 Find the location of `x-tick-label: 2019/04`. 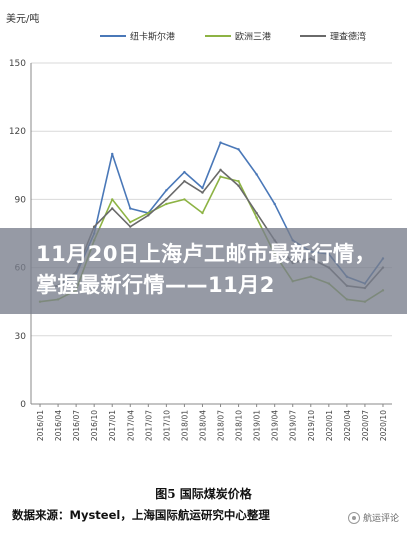

x-tick-label: 2019/04 is located at coordinates (275, 425).